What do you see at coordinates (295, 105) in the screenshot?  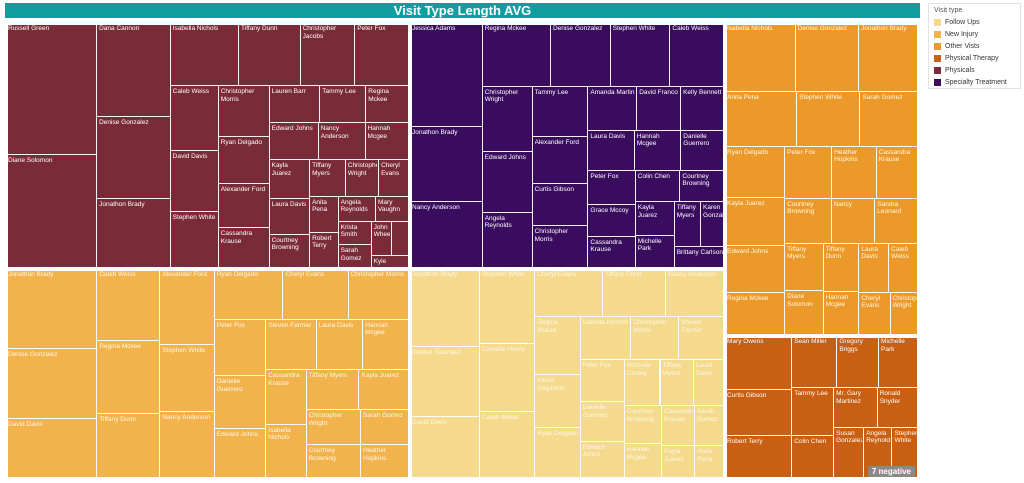 I see `treemap-cell: Lauren Barr` at bounding box center [295, 105].